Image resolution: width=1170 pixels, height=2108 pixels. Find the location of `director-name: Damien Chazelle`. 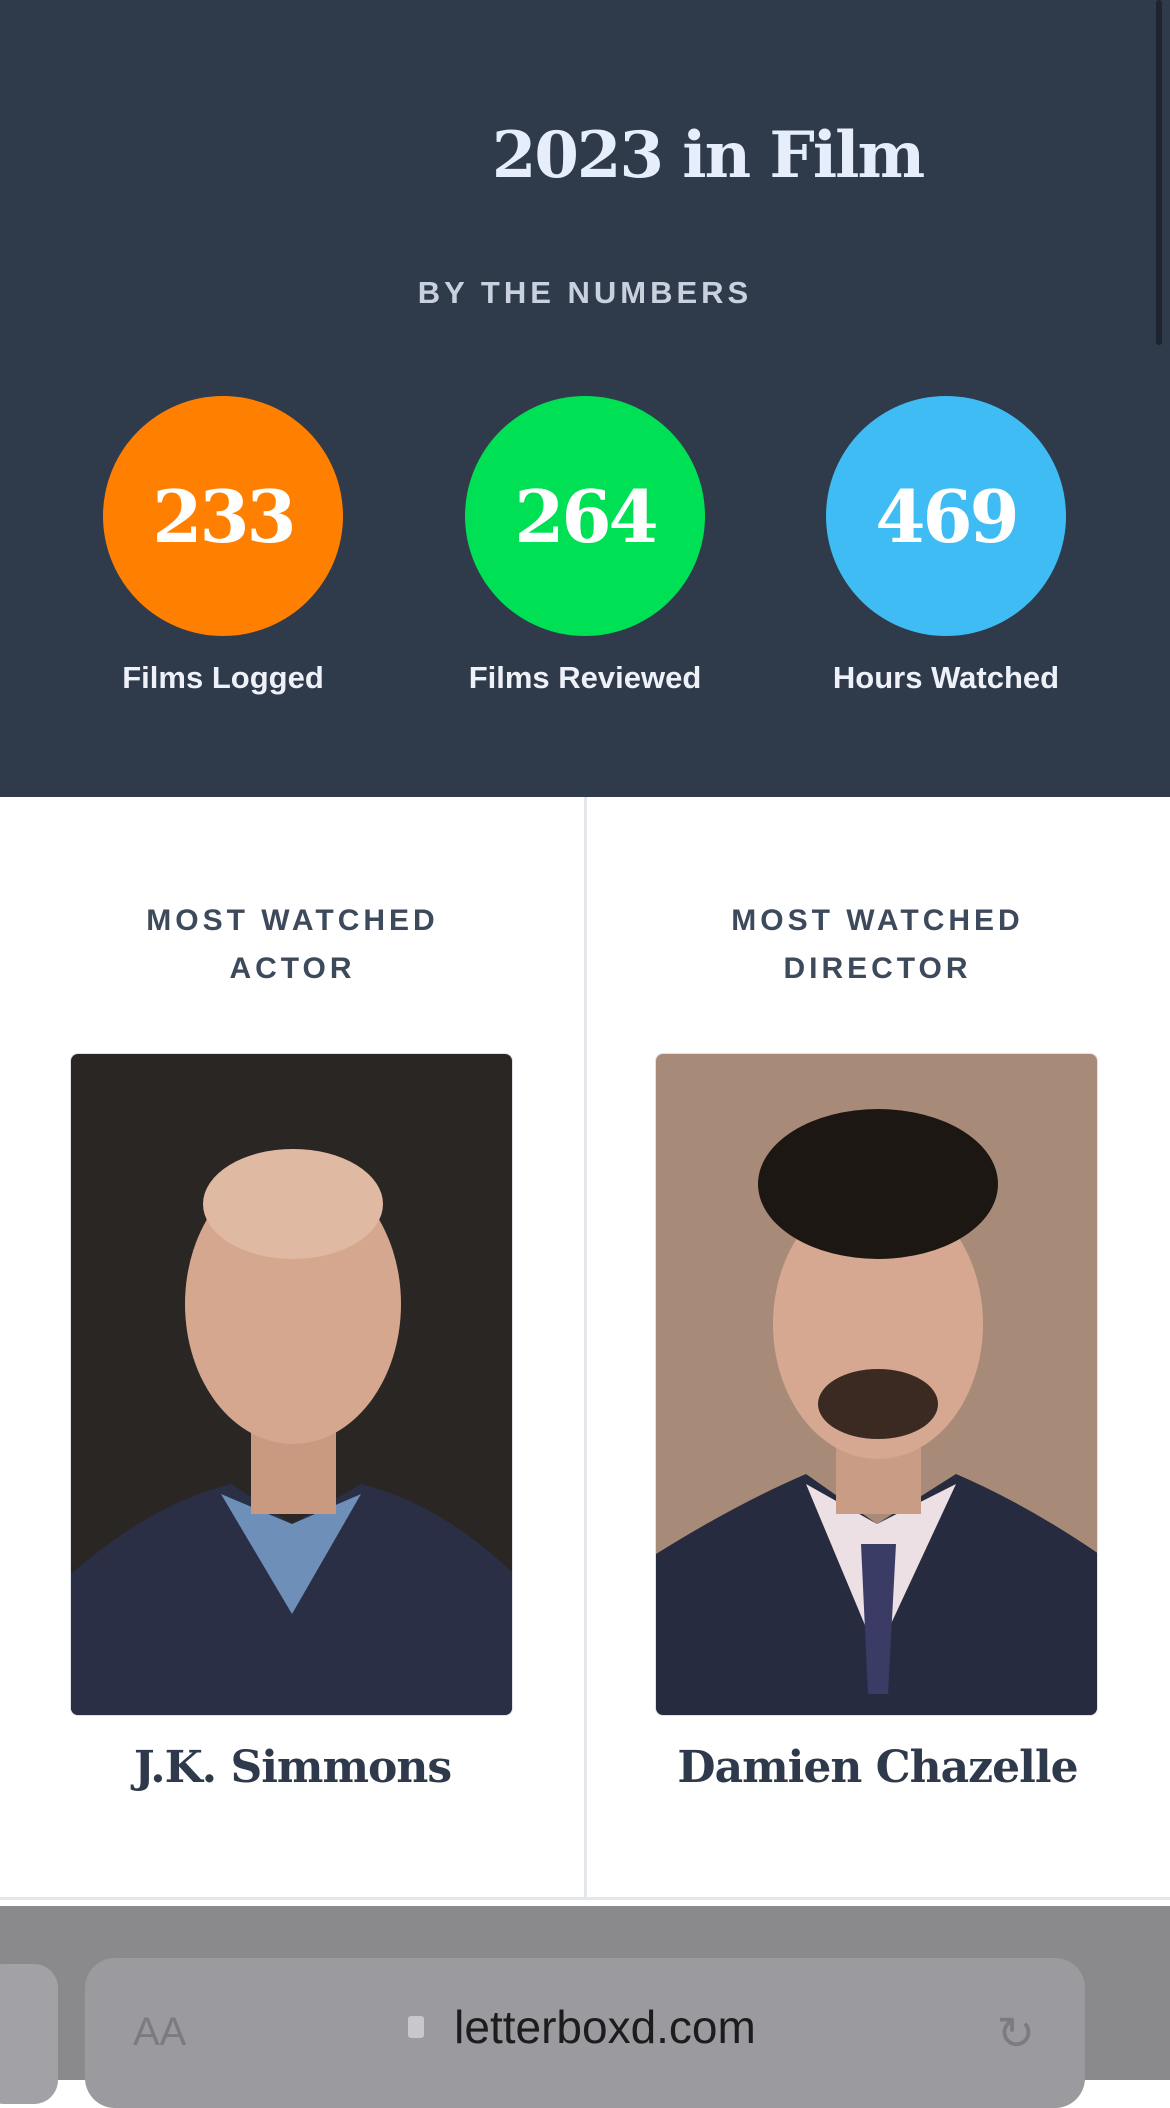

director-name: Damien Chazelle is located at coordinates (877, 1767).